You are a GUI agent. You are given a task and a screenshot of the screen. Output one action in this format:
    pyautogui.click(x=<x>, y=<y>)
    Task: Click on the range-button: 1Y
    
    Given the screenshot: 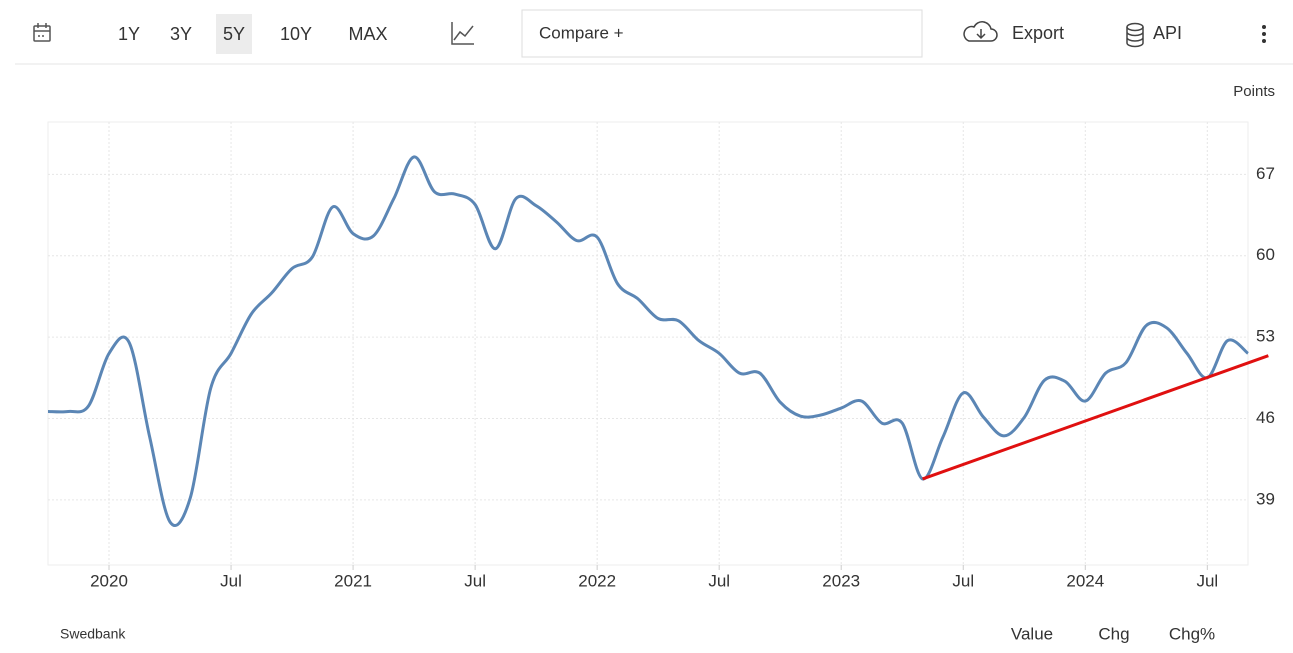 What is the action you would take?
    pyautogui.click(x=129, y=34)
    